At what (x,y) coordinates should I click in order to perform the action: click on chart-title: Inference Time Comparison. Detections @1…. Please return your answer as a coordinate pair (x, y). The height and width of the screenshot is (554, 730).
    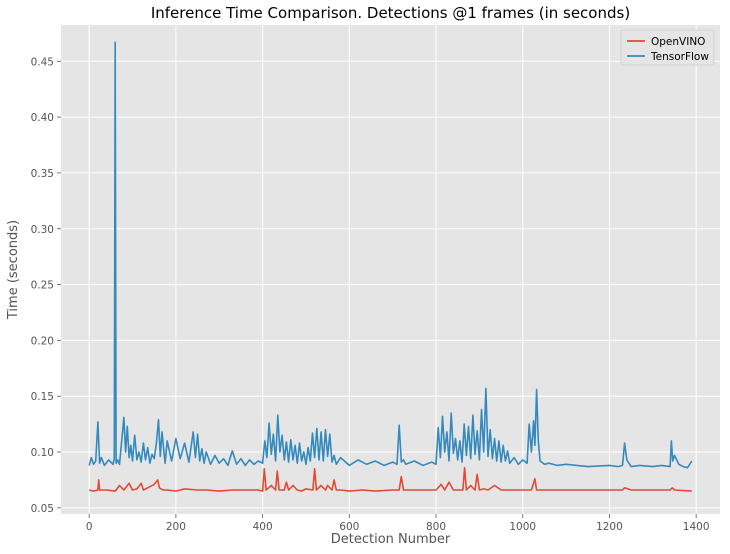
    Looking at the image, I should click on (390, 13).